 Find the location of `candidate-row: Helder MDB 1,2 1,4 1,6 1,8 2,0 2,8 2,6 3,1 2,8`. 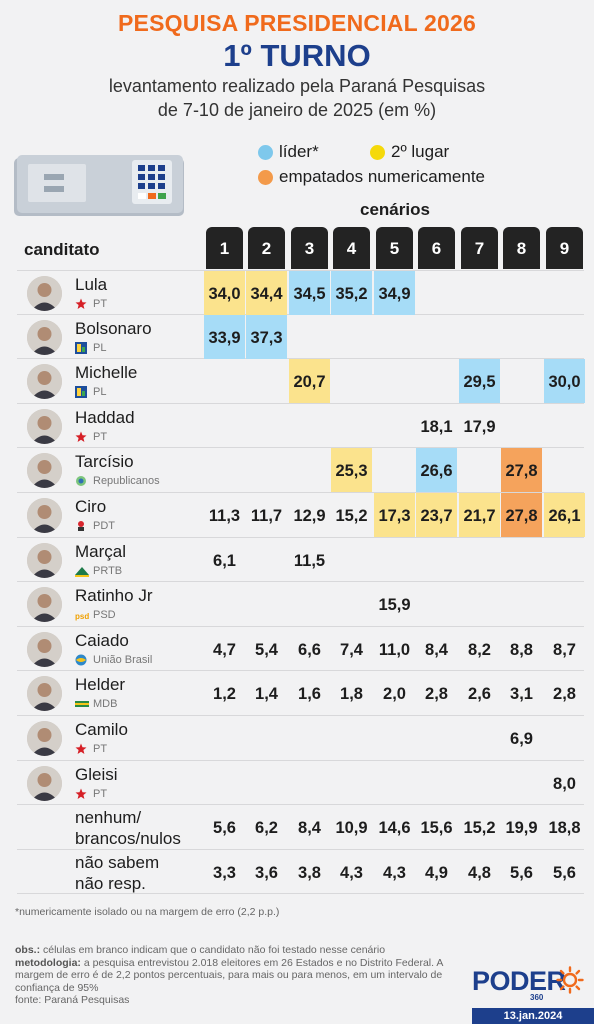

candidate-row: Helder MDB 1,2 1,4 1,6 1,8 2,0 2,8 2,6 3,1 2,8 is located at coordinates (300, 693).